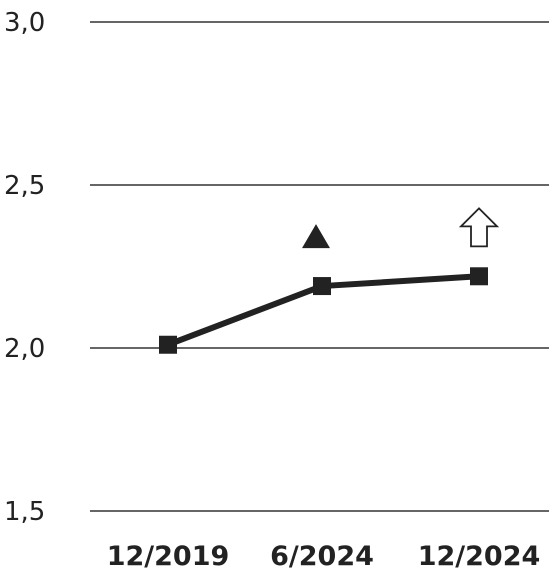 This screenshot has height=570, width=549. Describe the element at coordinates (401, 228) in the screenshot. I see `annotation-group` at that location.